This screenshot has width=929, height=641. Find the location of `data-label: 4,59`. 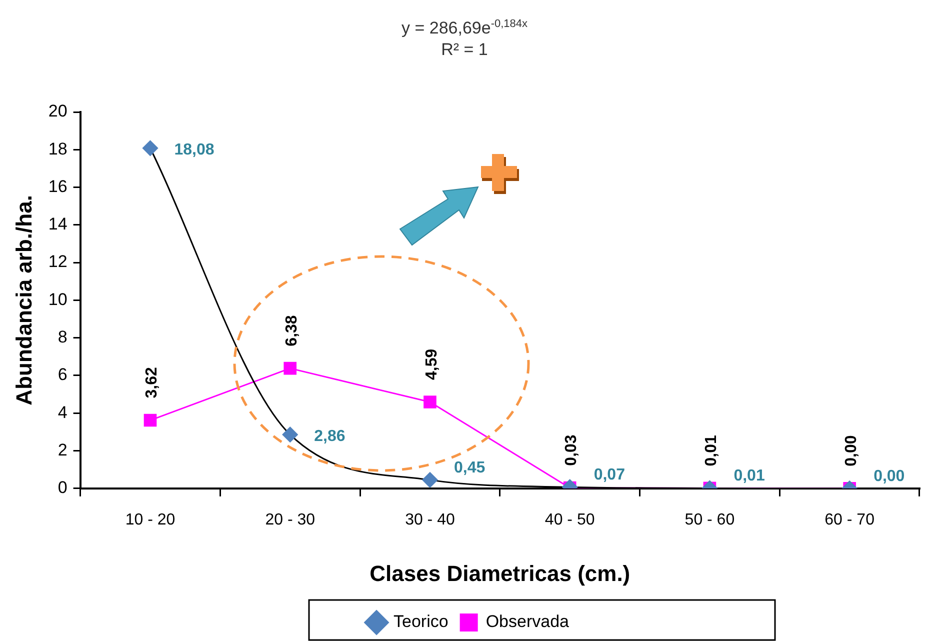

data-label: 4,59 is located at coordinates (431, 364).